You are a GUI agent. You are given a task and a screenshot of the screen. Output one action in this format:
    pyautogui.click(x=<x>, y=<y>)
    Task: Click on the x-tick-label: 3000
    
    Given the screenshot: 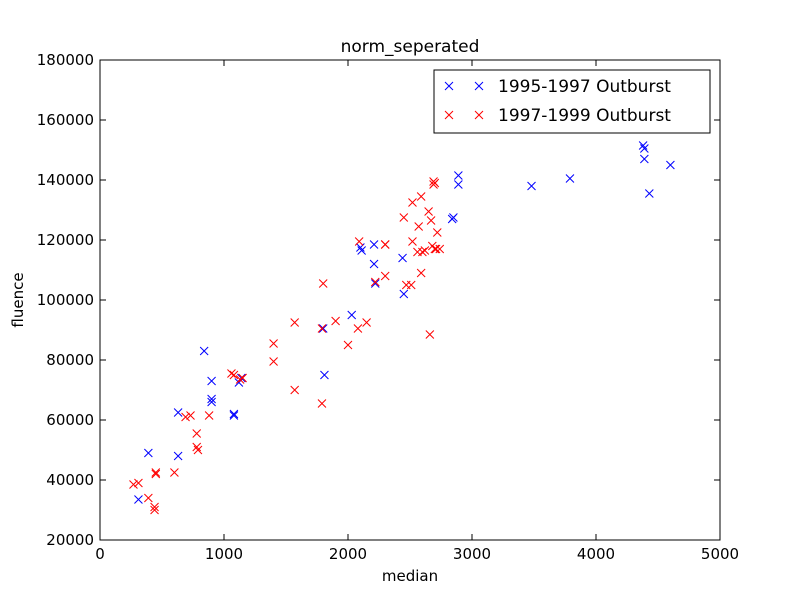 What is the action you would take?
    pyautogui.click(x=472, y=554)
    